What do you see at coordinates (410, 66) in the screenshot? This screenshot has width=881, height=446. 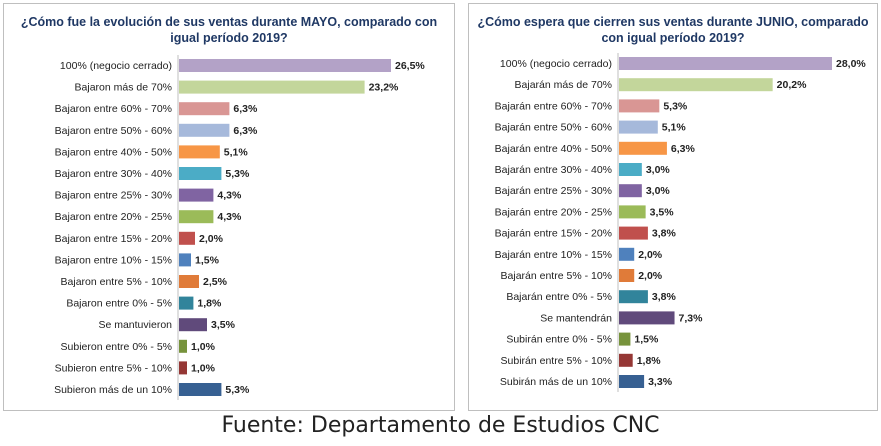 I see `value-label: 26,5%` at bounding box center [410, 66].